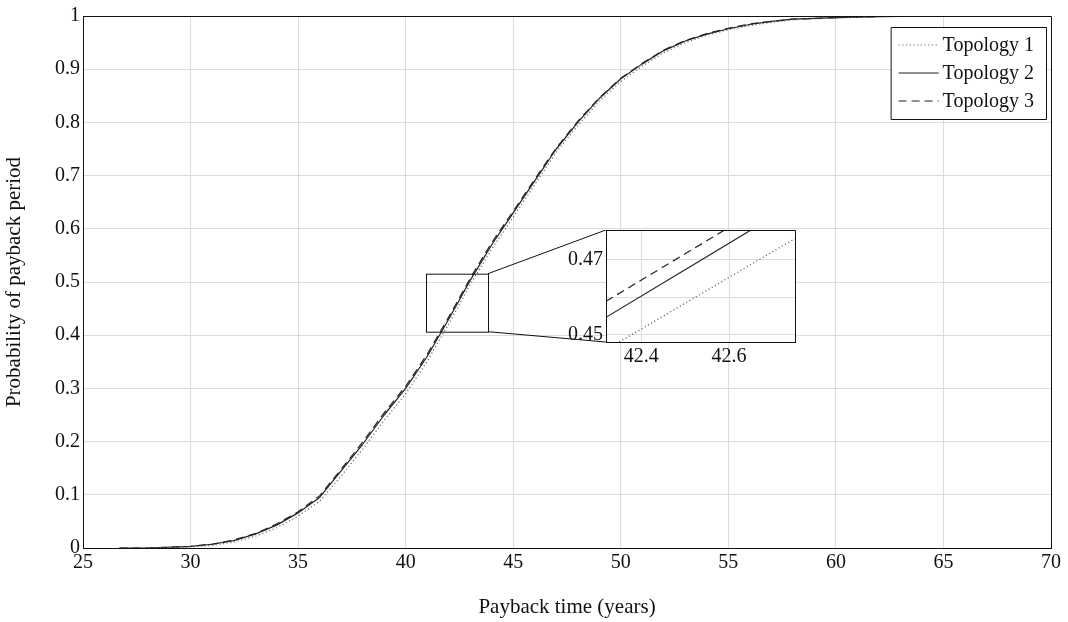 This screenshot has width=1068, height=622. What do you see at coordinates (567, 605) in the screenshot?
I see `x-axis-title: Payback time (years)` at bounding box center [567, 605].